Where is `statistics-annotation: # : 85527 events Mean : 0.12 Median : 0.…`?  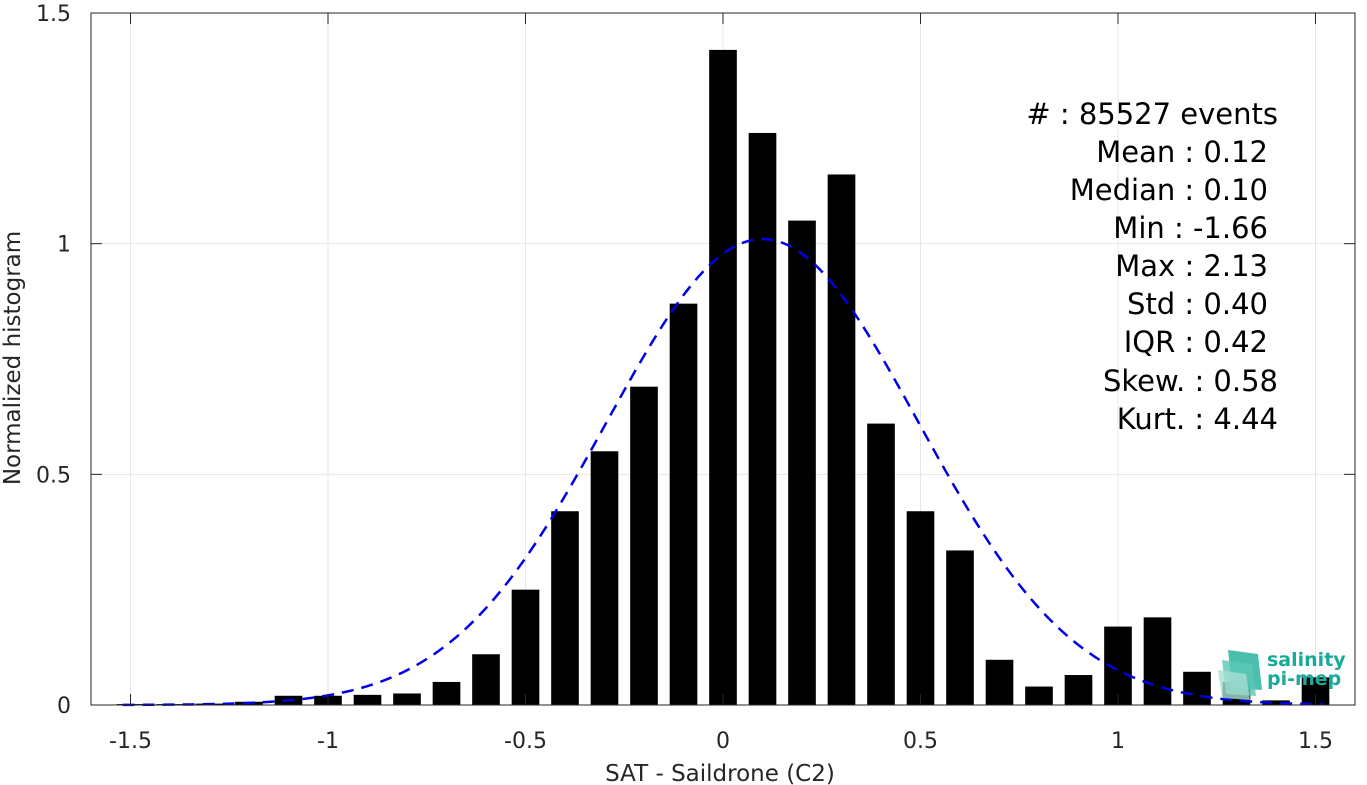 statistics-annotation: # : 85527 events Mean : 0.12 Median : 0.… is located at coordinates (1152, 266).